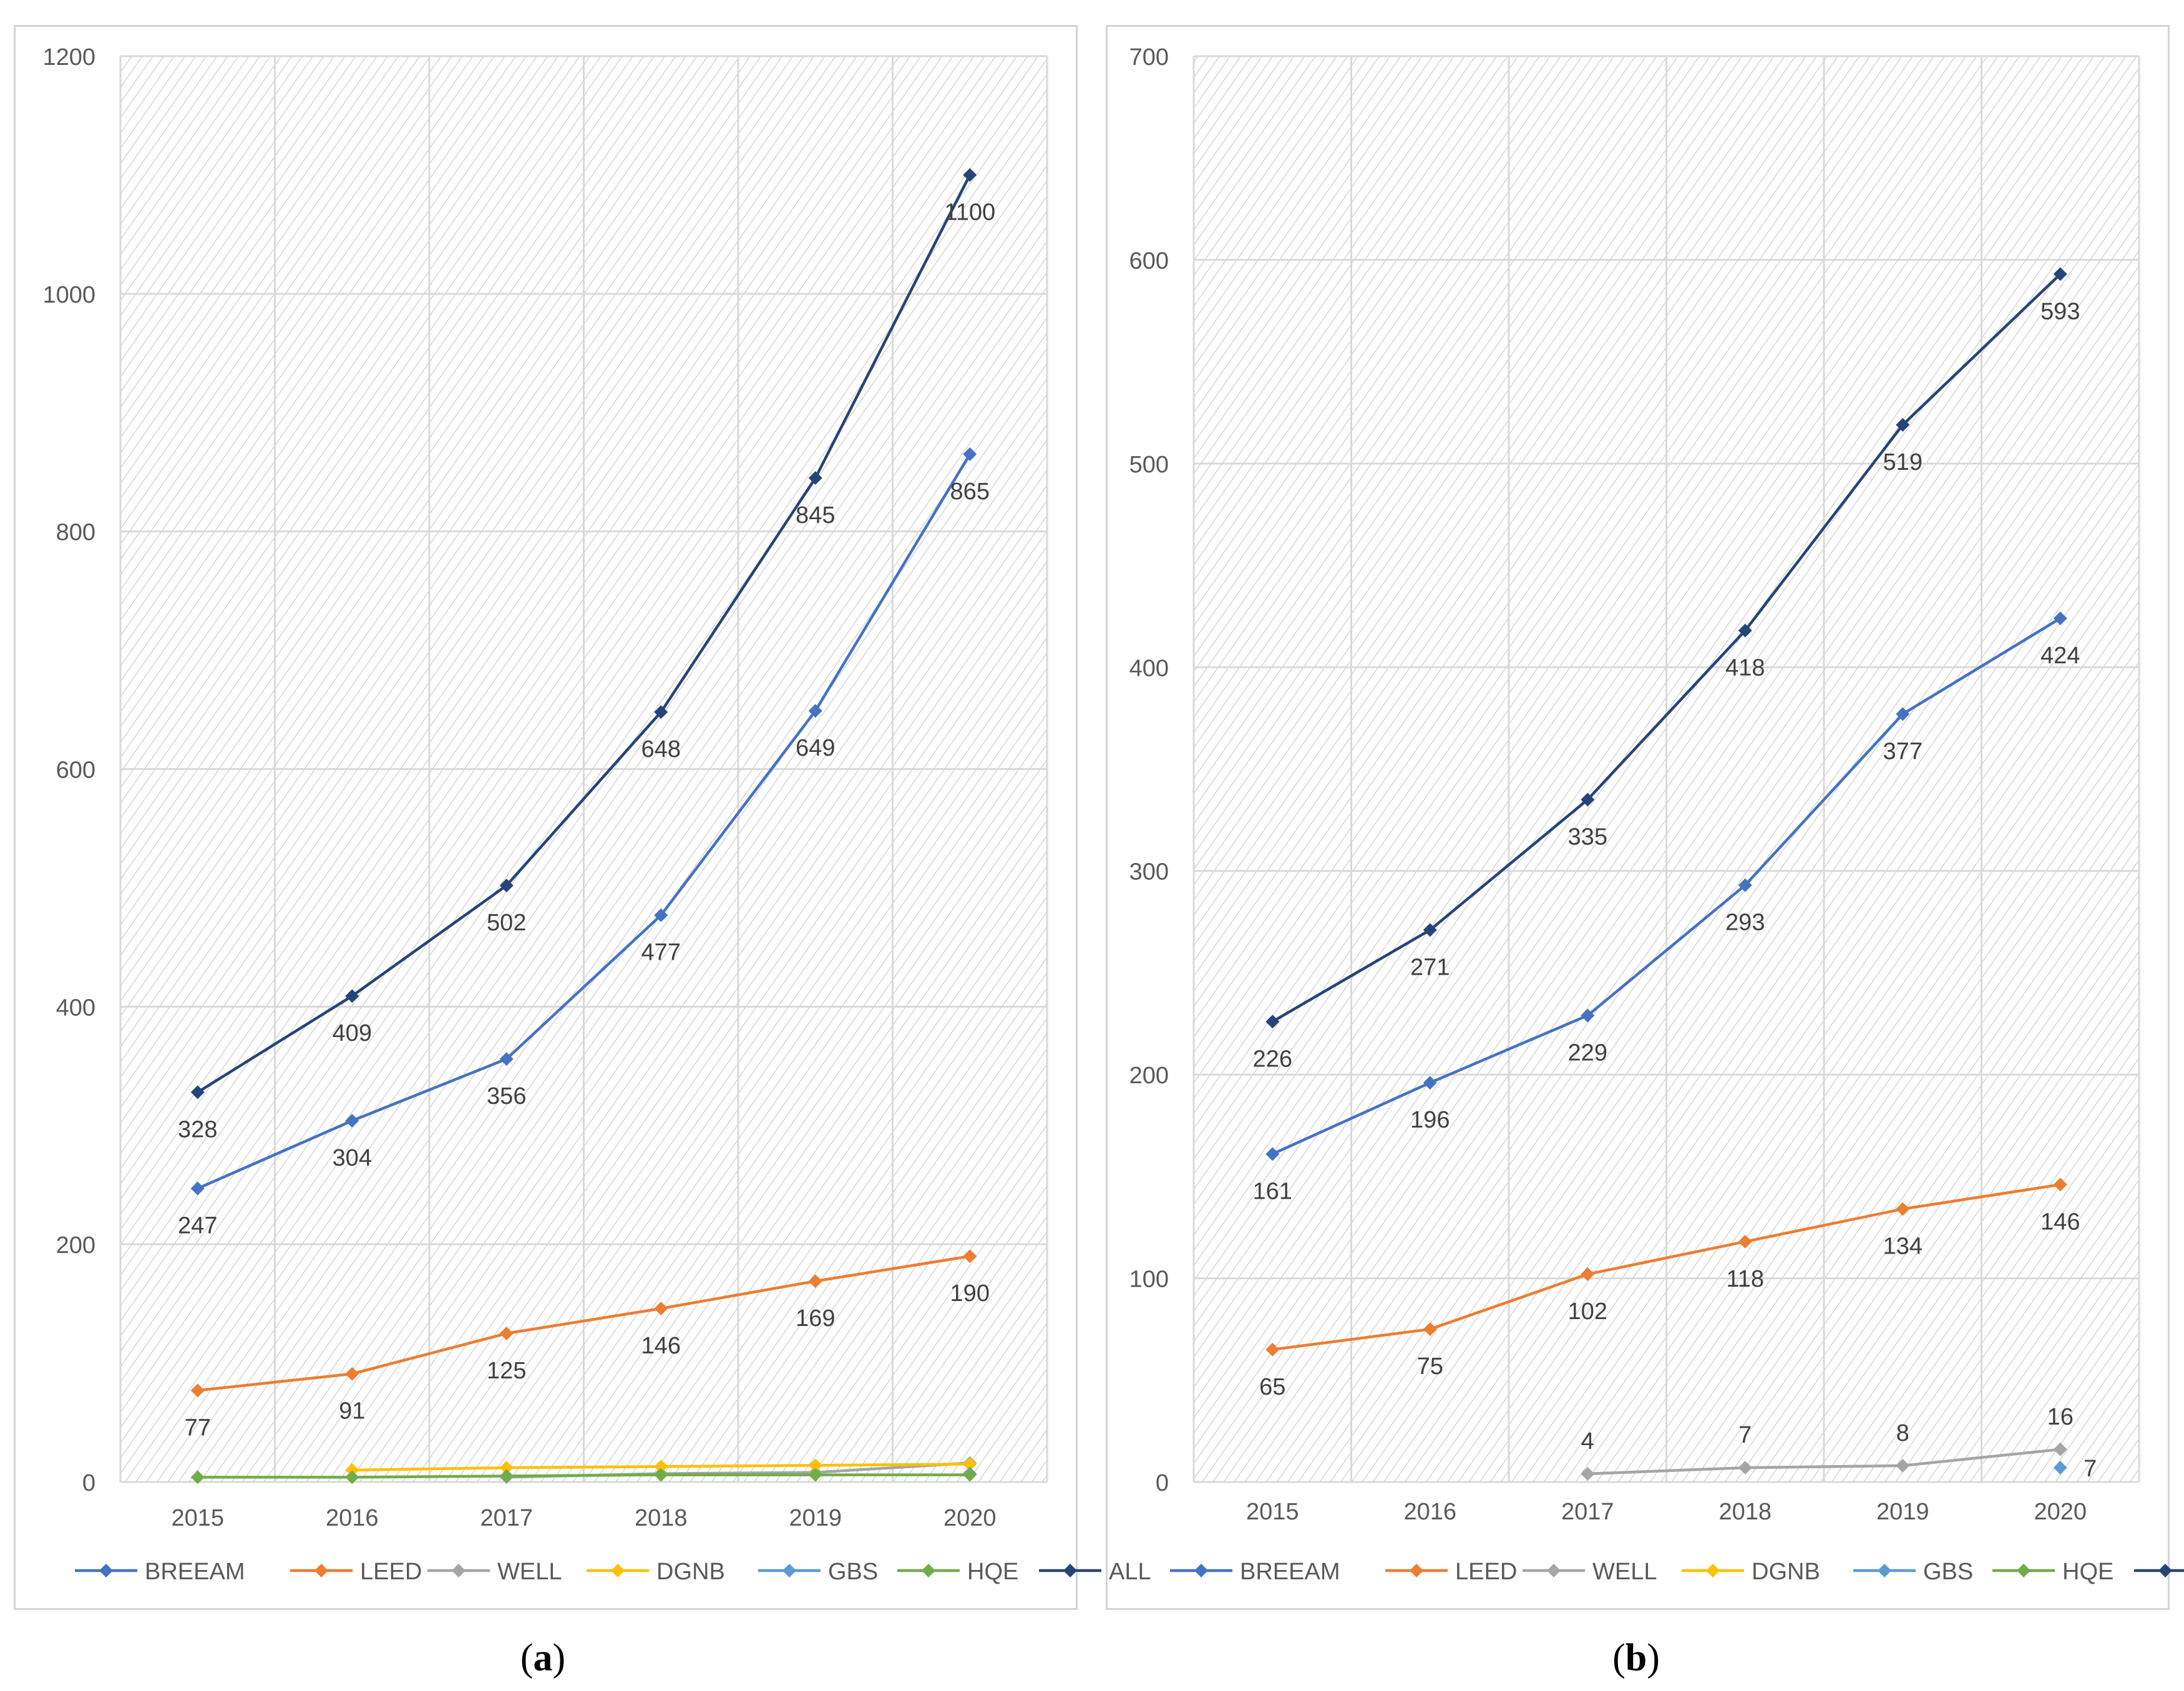 Image resolution: width=2184 pixels, height=1691 pixels. I want to click on data-label-leed: 125, so click(507, 1371).